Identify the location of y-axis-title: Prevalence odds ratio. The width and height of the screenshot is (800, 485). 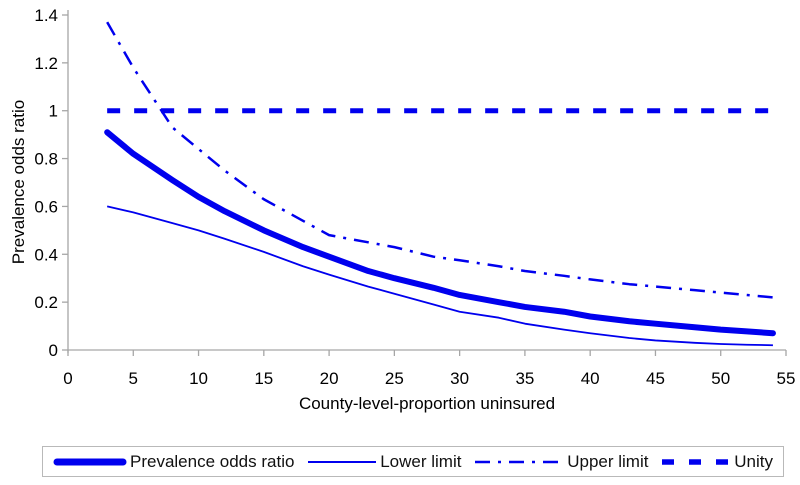
(18, 182).